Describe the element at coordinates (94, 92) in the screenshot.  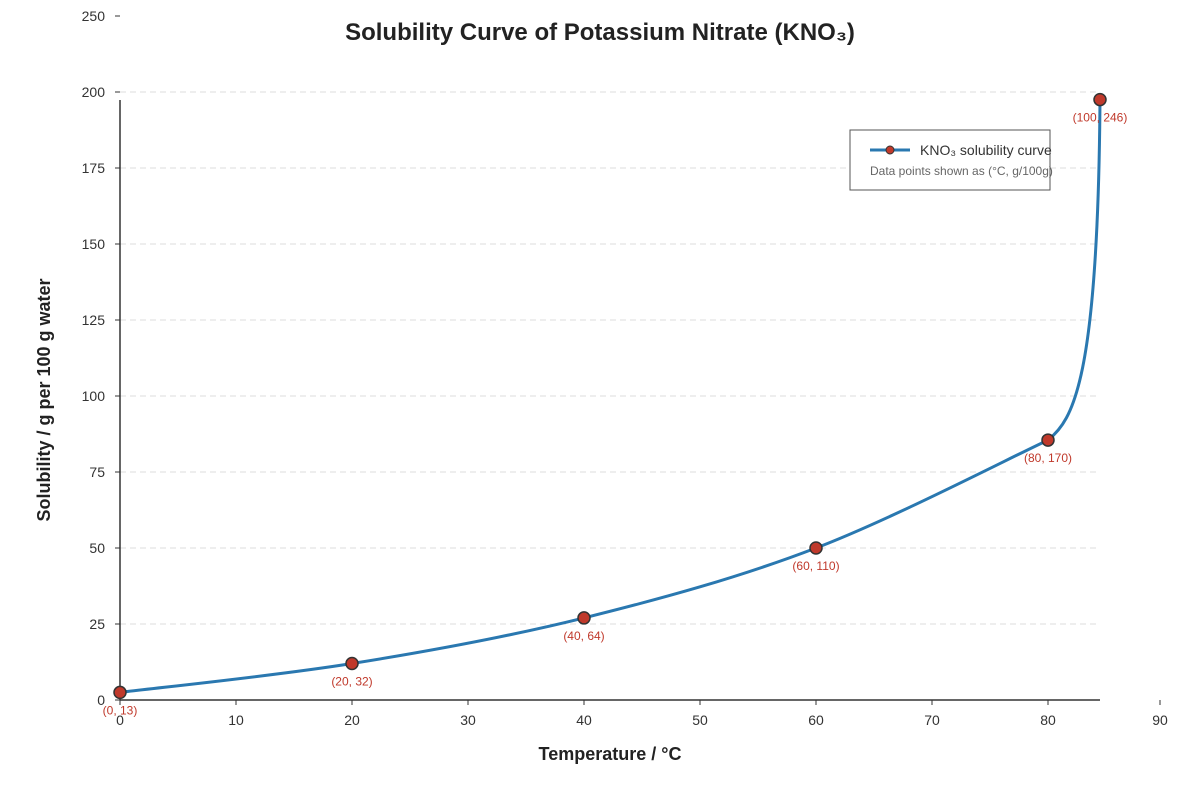
I see `y-tick-label: 200` at that location.